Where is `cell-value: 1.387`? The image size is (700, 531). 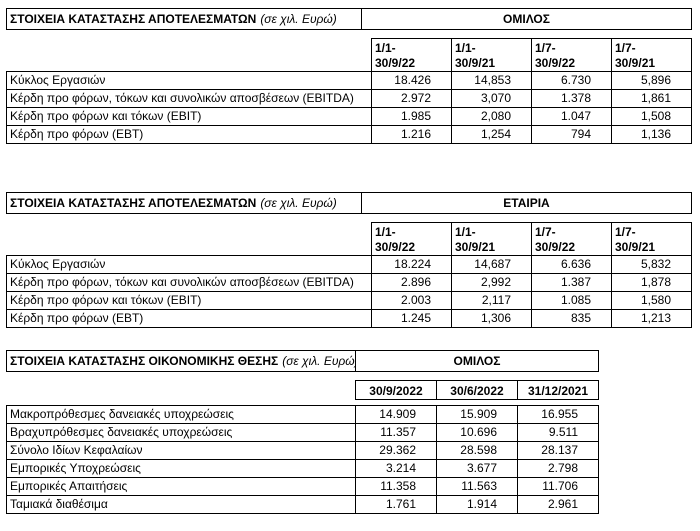 cell-value: 1.387 is located at coordinates (571, 282).